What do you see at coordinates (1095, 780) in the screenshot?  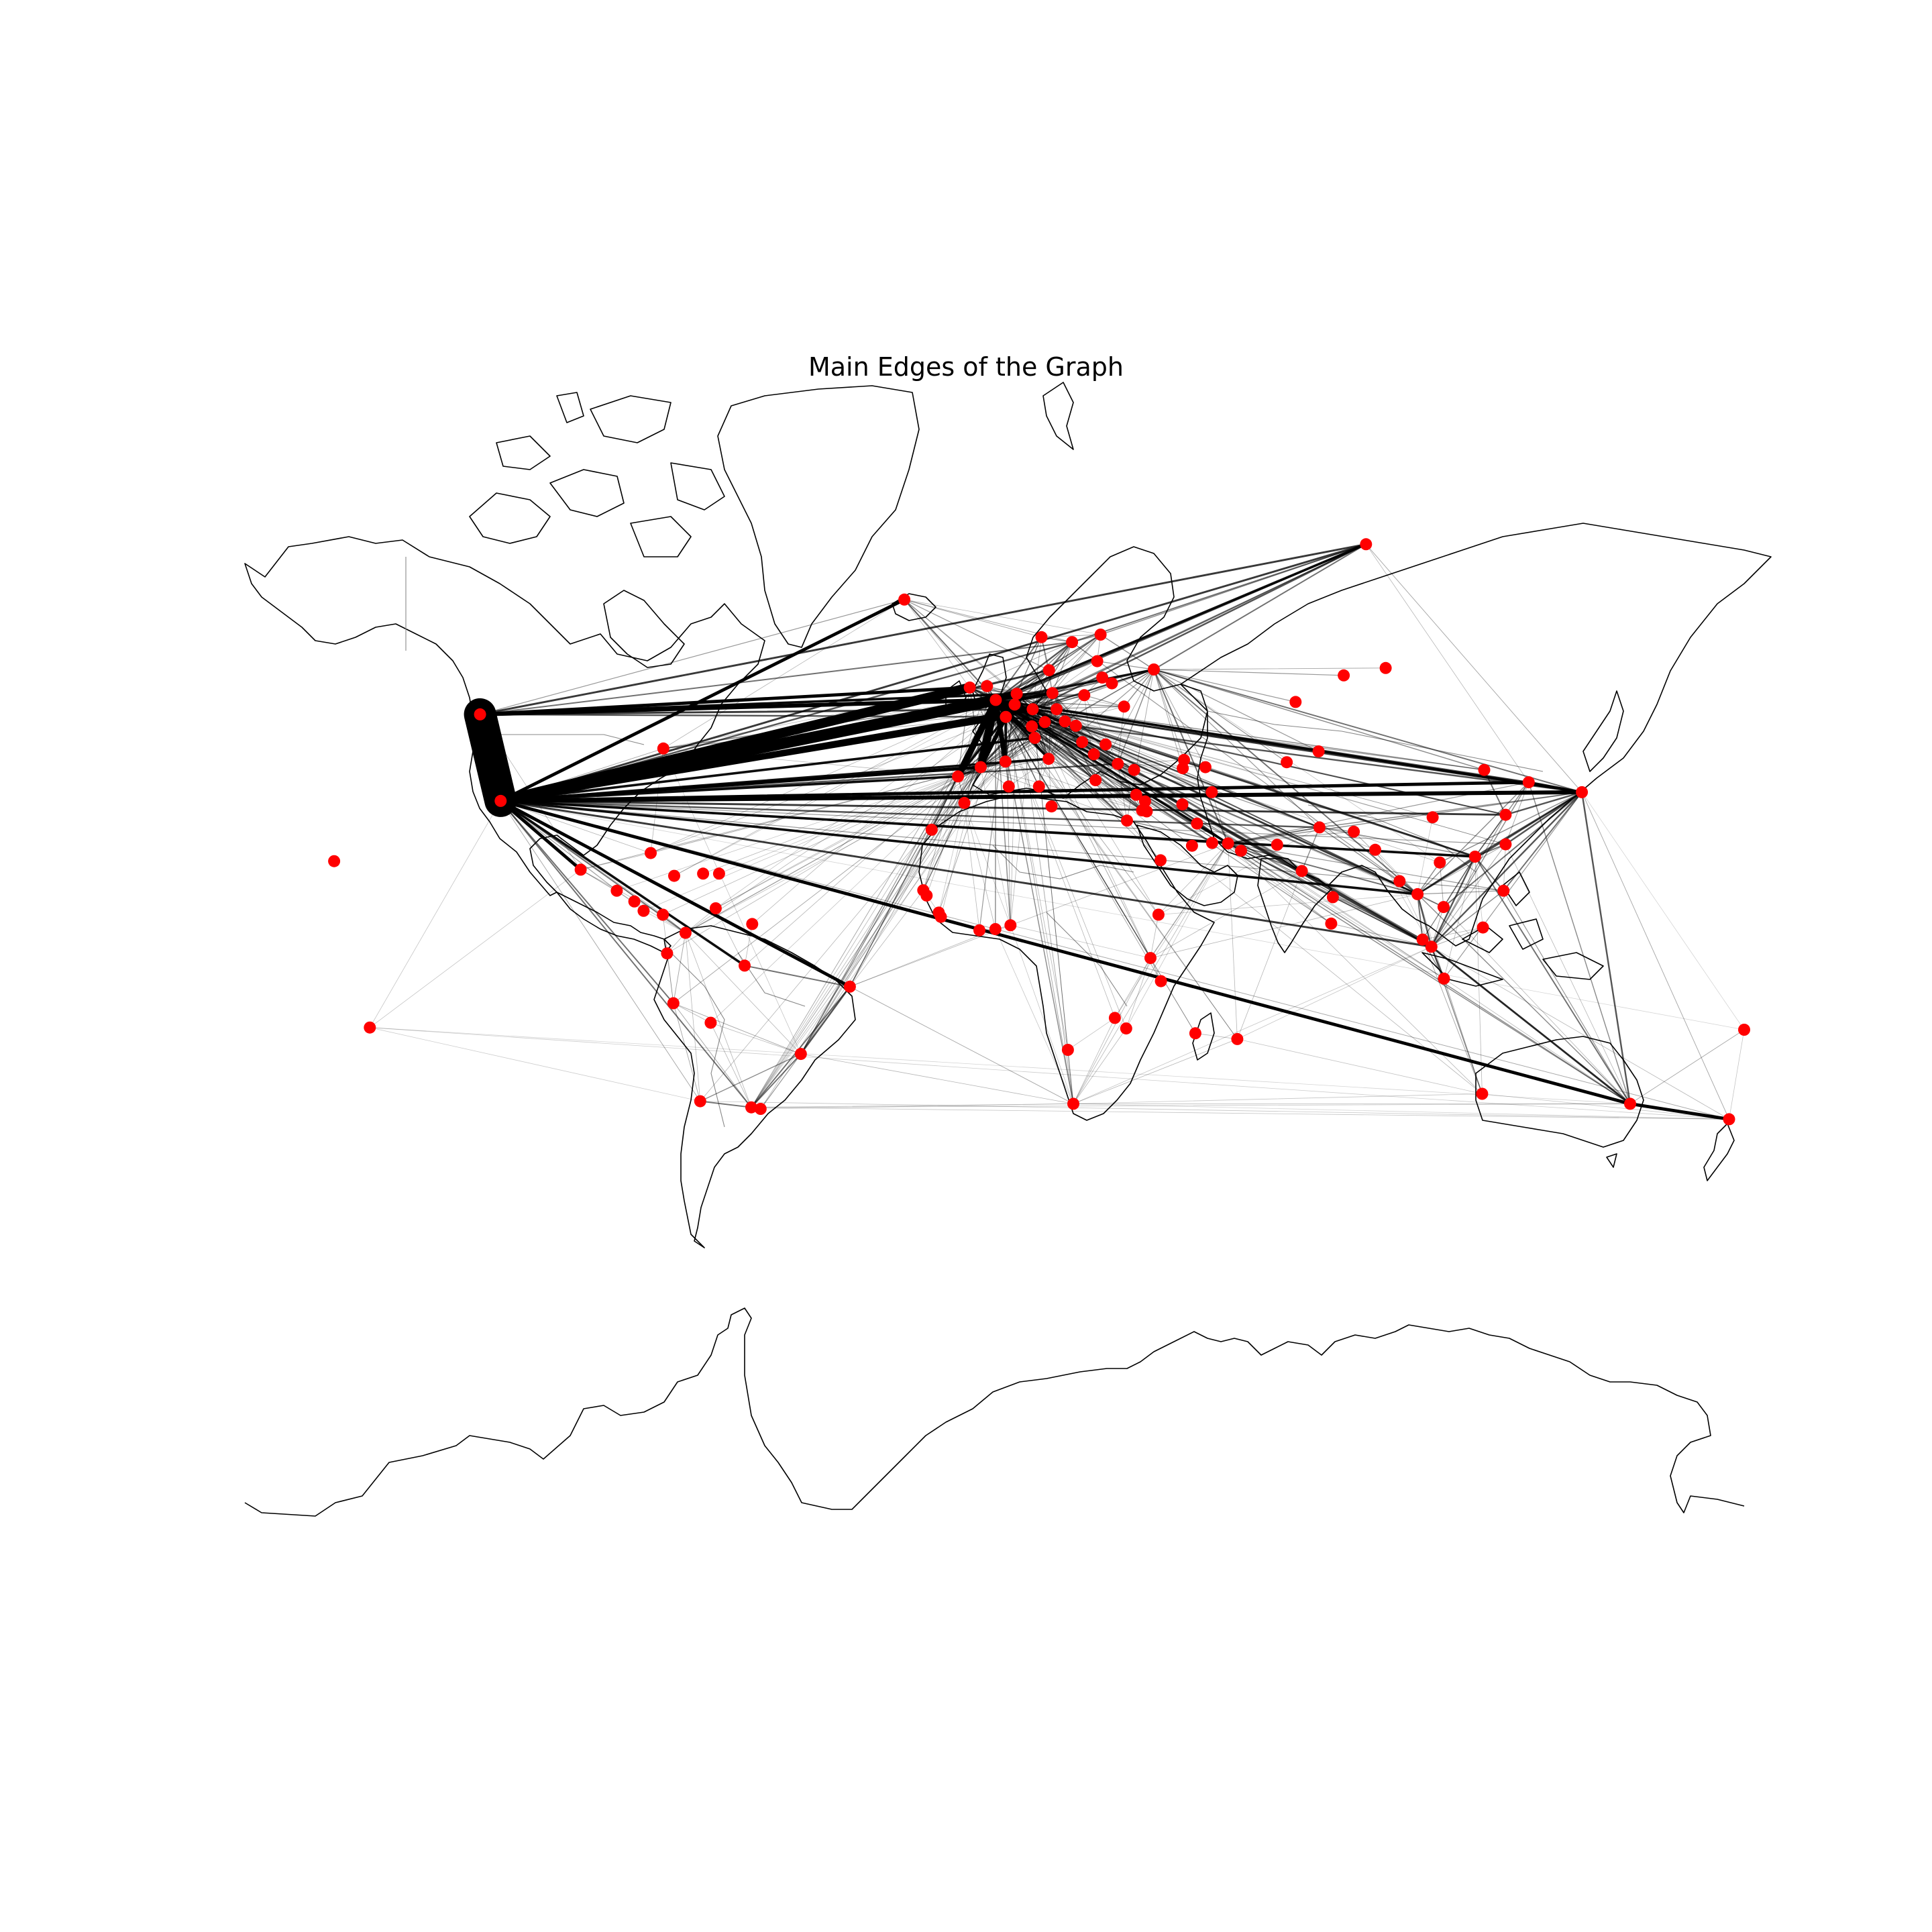 I see `node-athens` at bounding box center [1095, 780].